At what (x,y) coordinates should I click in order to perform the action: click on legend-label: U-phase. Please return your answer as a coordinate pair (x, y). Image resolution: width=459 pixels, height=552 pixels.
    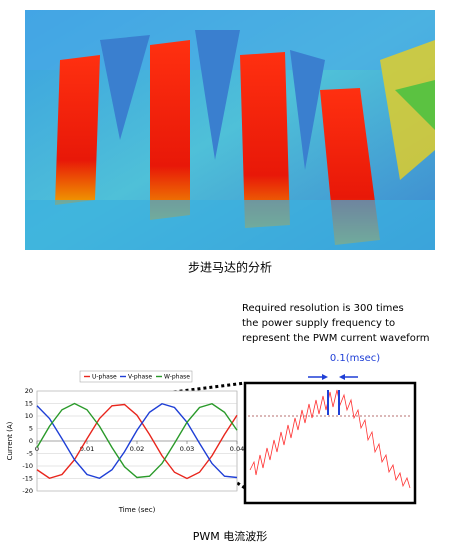
    Looking at the image, I should click on (104, 377).